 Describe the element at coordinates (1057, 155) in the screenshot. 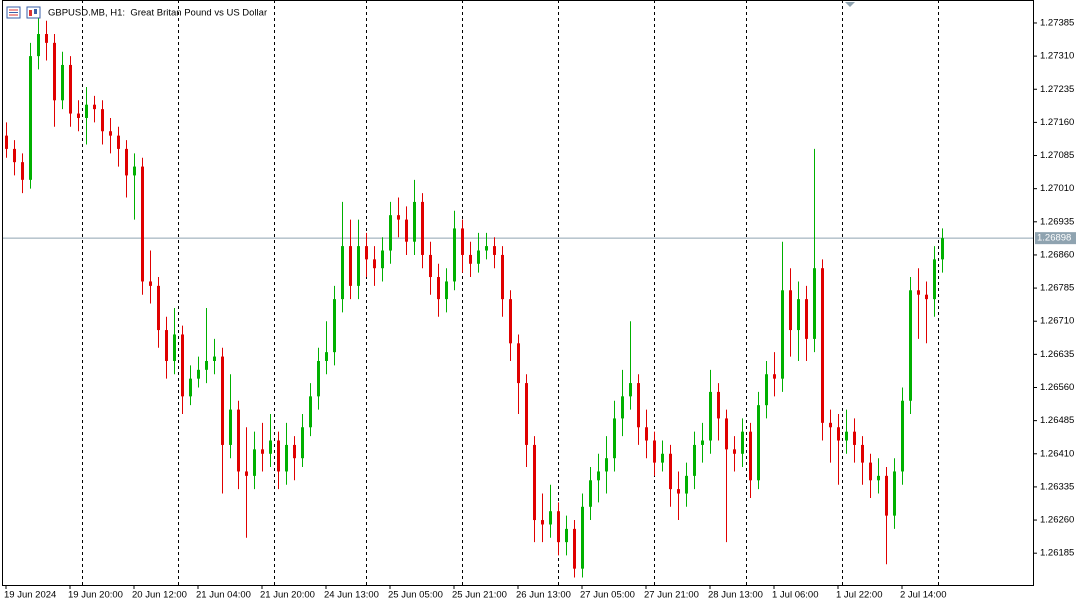

I see `y-tick-label: 1.27085` at that location.